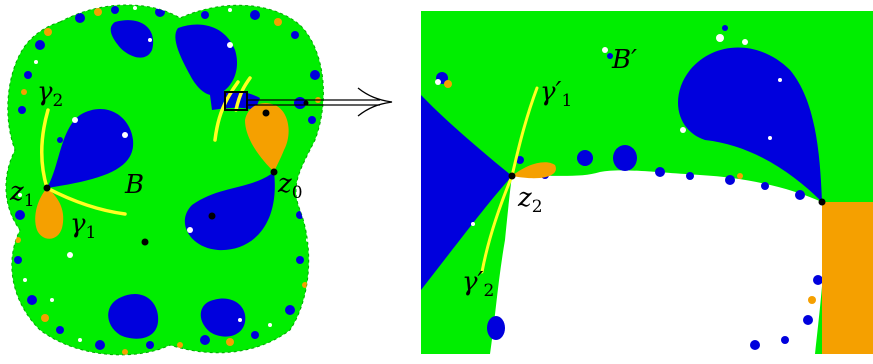 Image resolution: width=873 pixels, height=364 pixels. What do you see at coordinates (229, 211) in the screenshot?
I see `blue-lobe-lower-right` at bounding box center [229, 211].